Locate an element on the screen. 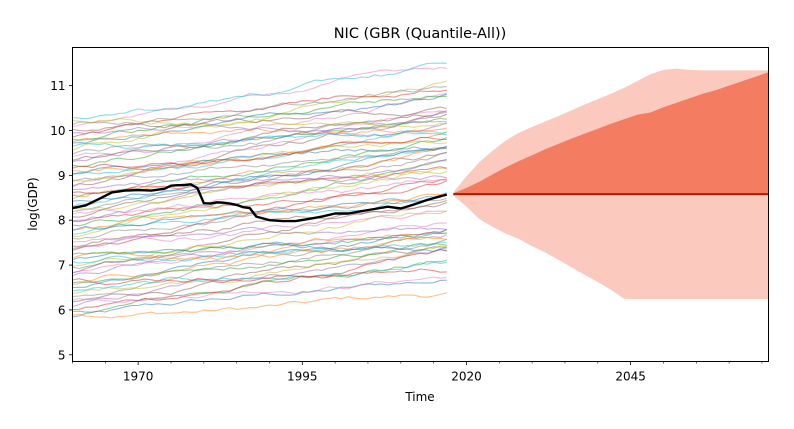 The image size is (794, 429). highlight-series-group is located at coordinates (260, 203).